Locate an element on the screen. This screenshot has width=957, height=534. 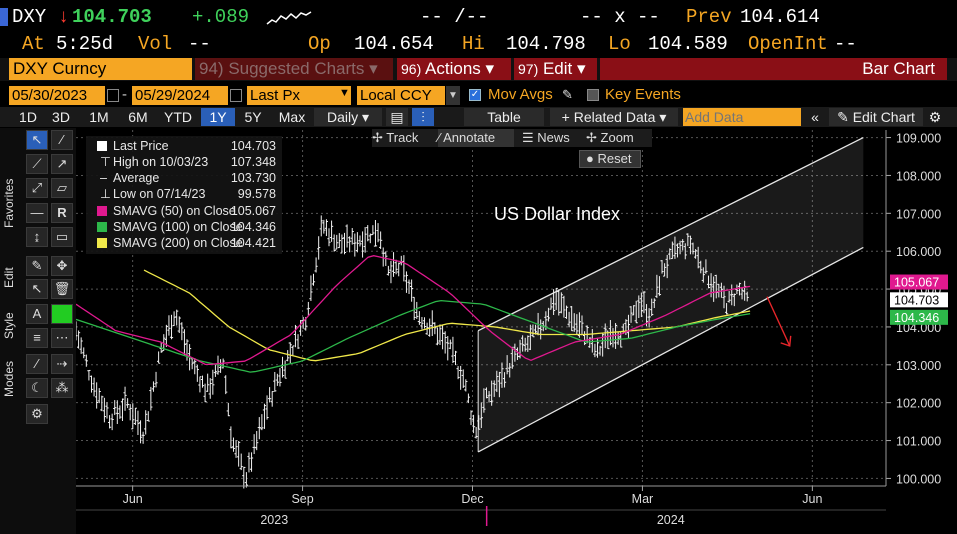
legend-row-sma100: SMAVG (100) on Close 104.346 is located at coordinates (184, 227).